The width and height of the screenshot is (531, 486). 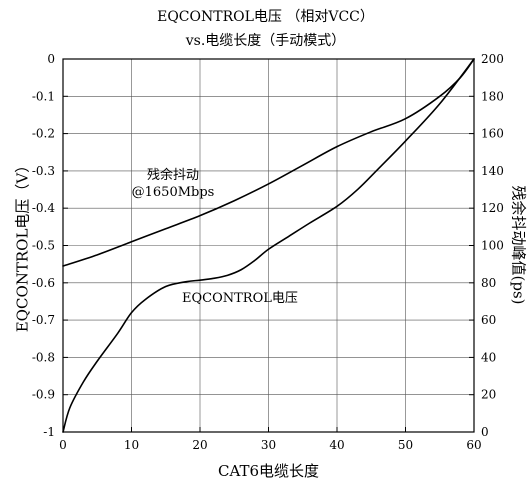 What do you see at coordinates (268, 470) in the screenshot?
I see `x-axis-label: CAT6电缆长度` at bounding box center [268, 470].